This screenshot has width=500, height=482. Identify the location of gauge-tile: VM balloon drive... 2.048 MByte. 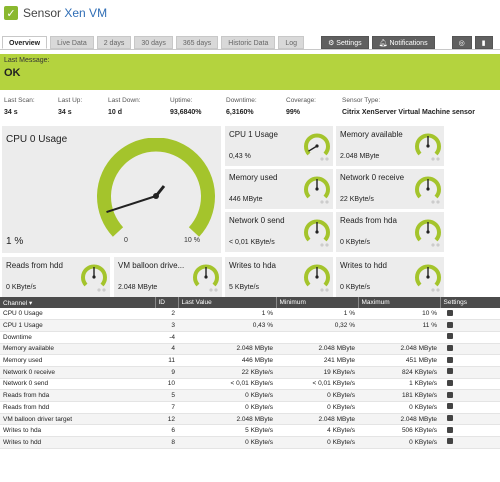
(168, 277).